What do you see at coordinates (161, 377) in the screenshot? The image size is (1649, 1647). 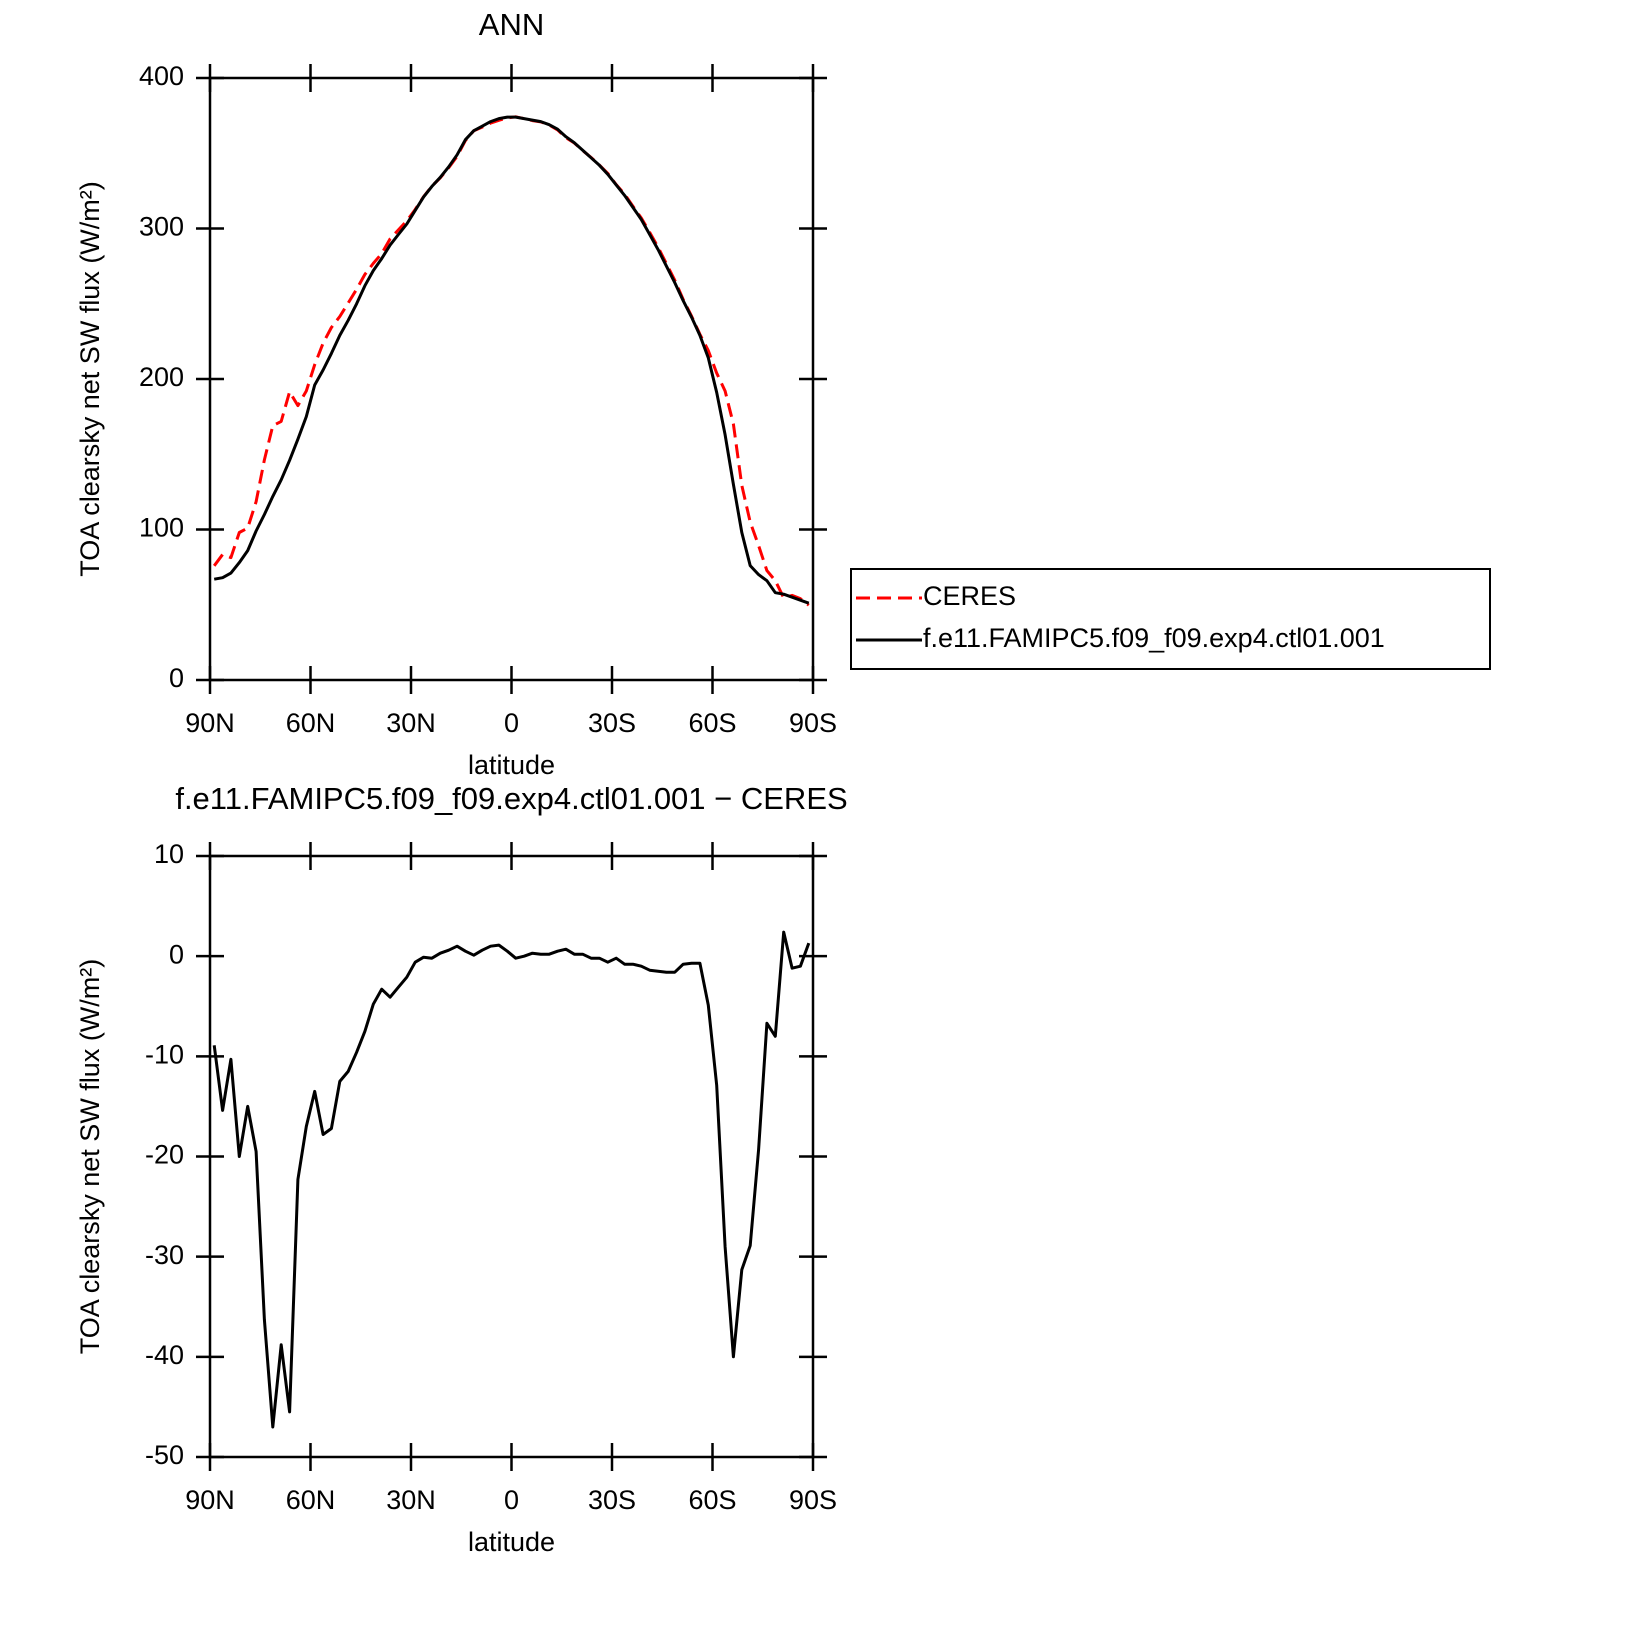 I see `y-tick-label: 200` at bounding box center [161, 377].